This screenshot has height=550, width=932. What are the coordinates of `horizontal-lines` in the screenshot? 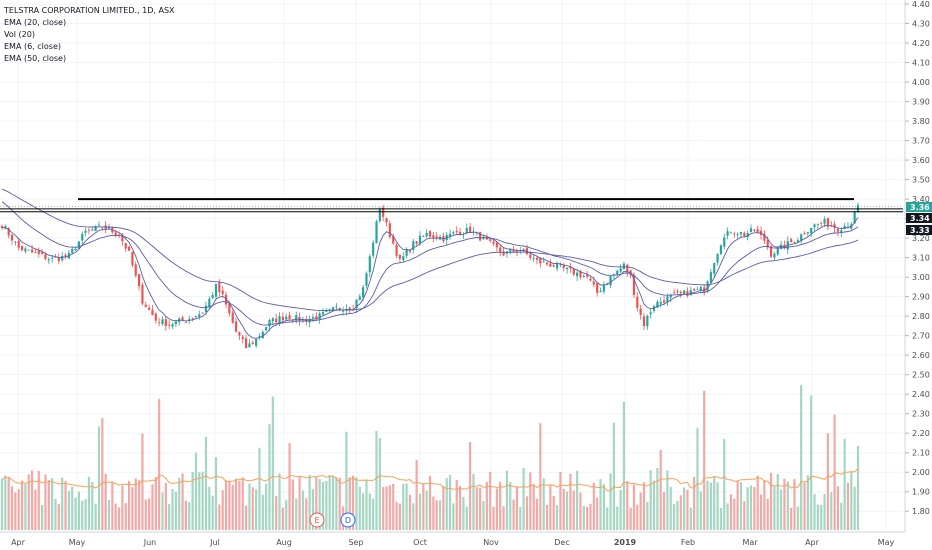 It's located at (451, 205).